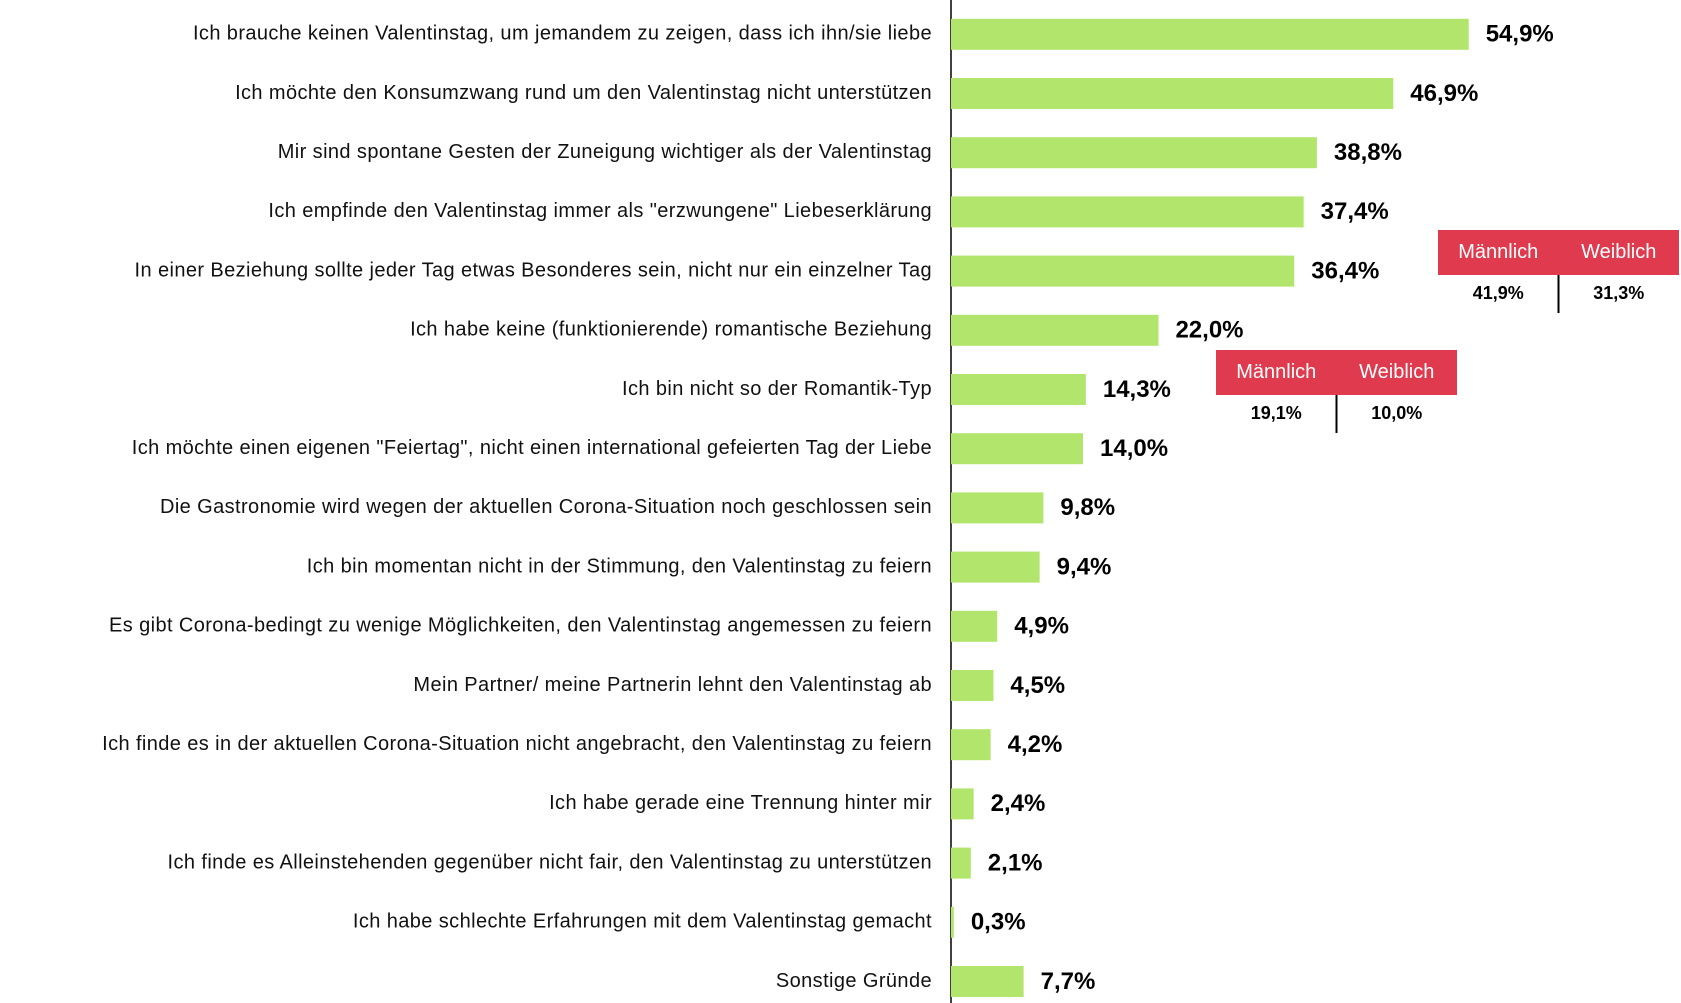 The width and height of the screenshot is (1681, 1003). I want to click on value-label: 4,2%, so click(1035, 744).